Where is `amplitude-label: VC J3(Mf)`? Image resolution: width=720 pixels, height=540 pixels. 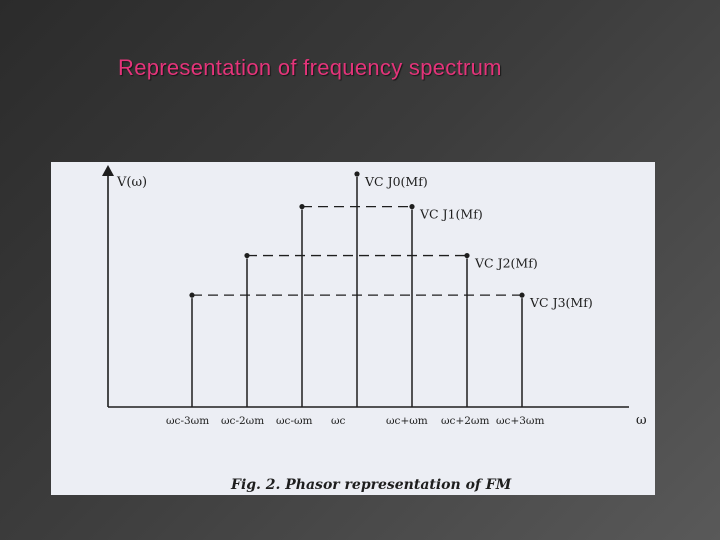 amplitude-label: VC J3(Mf) is located at coordinates (561, 302).